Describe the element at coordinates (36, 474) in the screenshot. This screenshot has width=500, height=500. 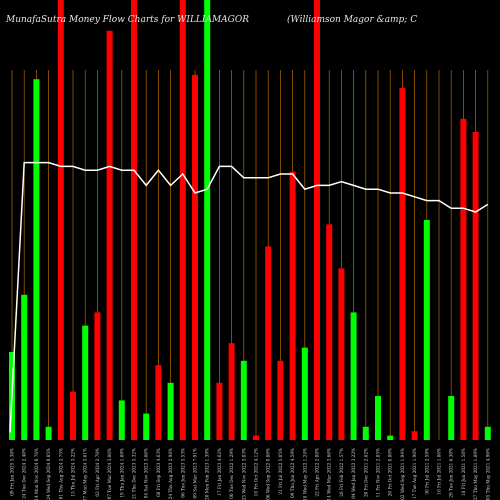
I see `x-tick-label: 14 Mon Nov 2024 0.76%` at that location.